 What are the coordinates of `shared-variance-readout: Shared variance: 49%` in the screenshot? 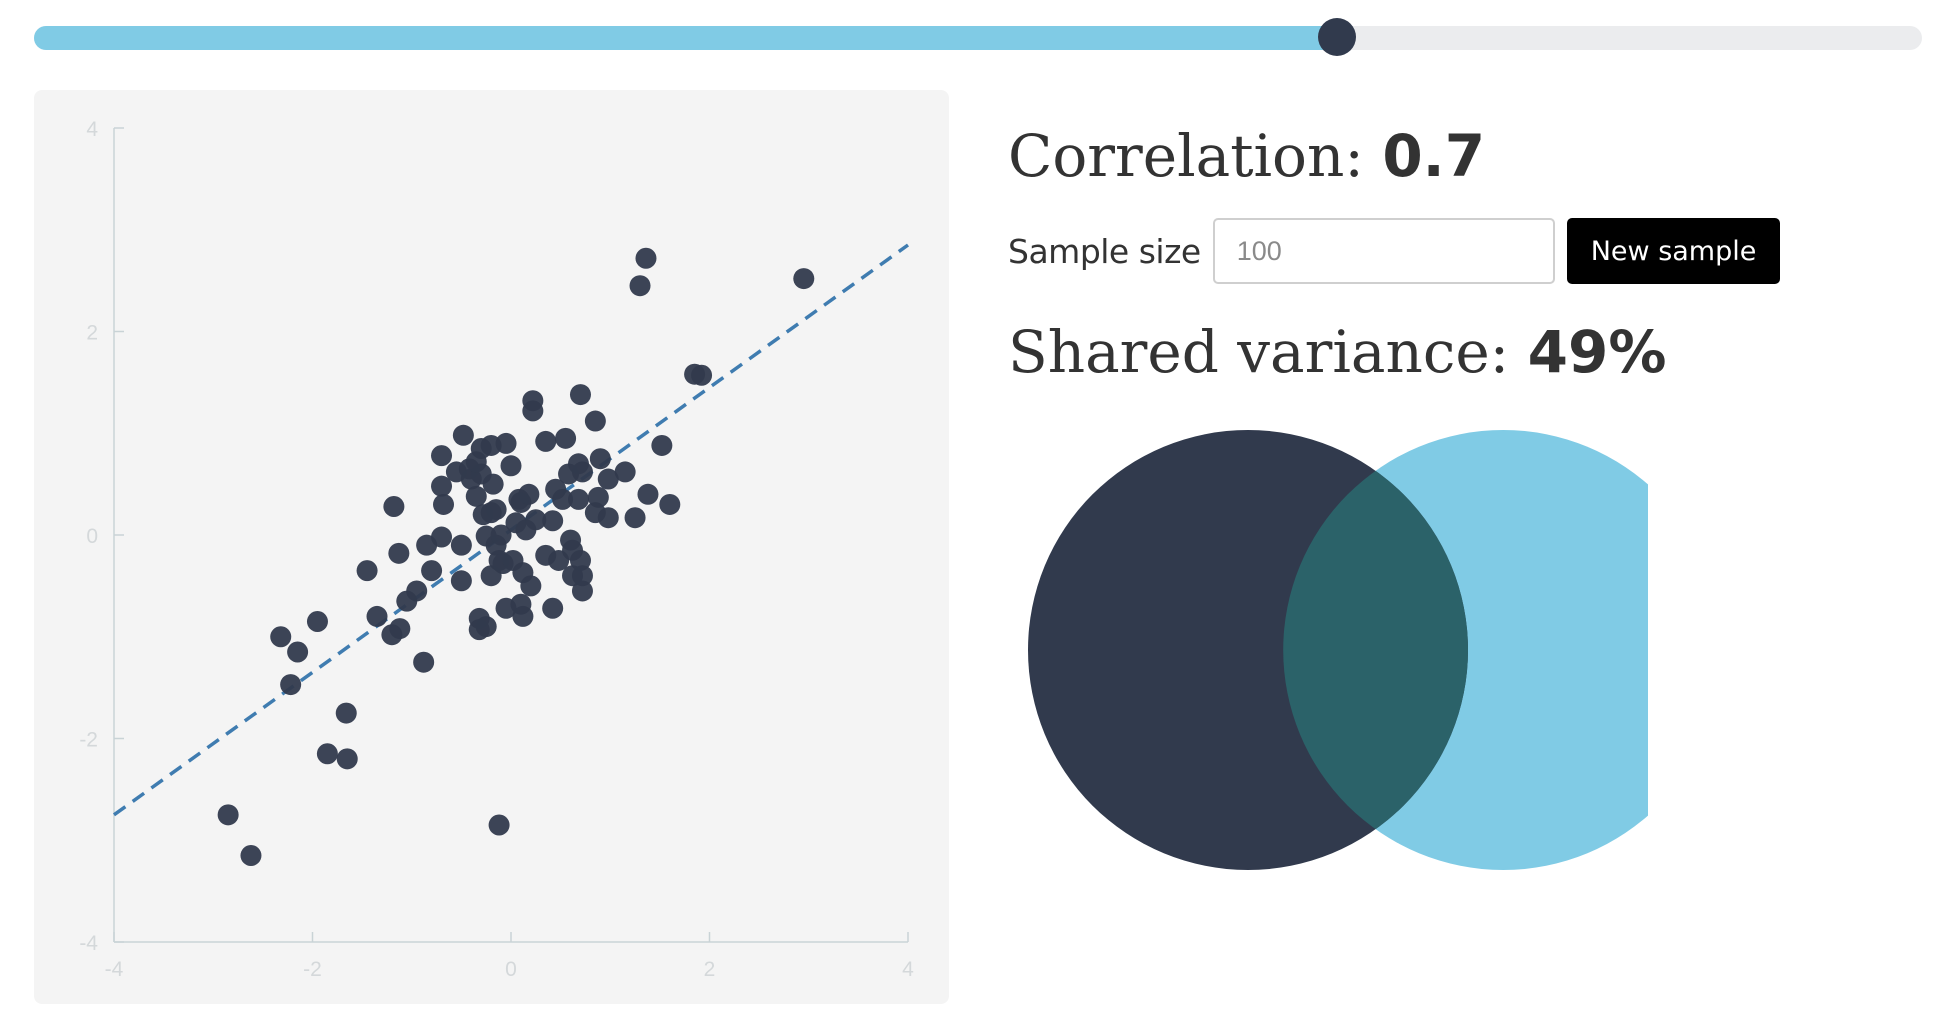 It's located at (1337, 352).